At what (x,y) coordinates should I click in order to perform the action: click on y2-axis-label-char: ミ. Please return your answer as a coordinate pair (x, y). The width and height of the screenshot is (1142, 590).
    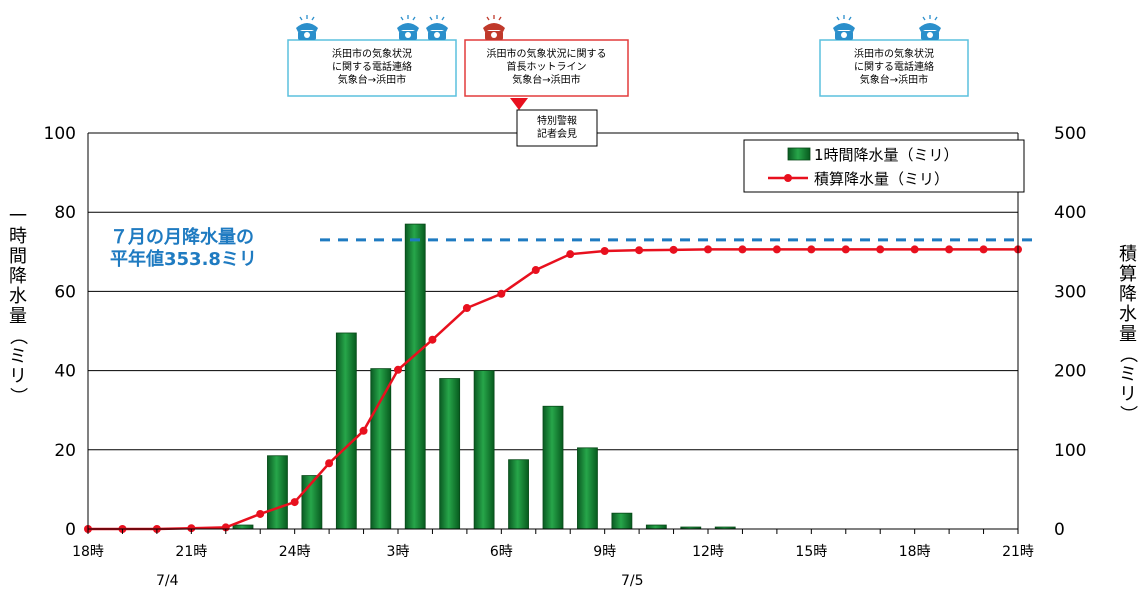
    Looking at the image, I should click on (1128, 374).